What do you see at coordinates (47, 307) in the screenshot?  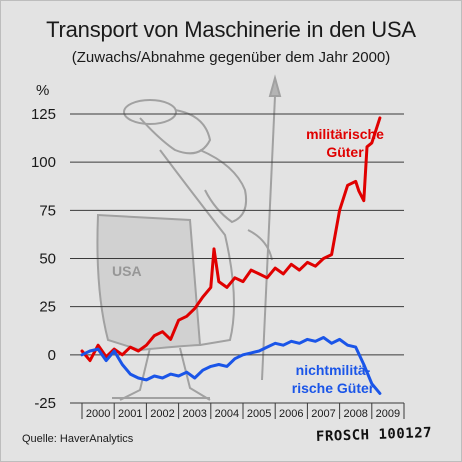 I see `y-tick-label: 25` at bounding box center [47, 307].